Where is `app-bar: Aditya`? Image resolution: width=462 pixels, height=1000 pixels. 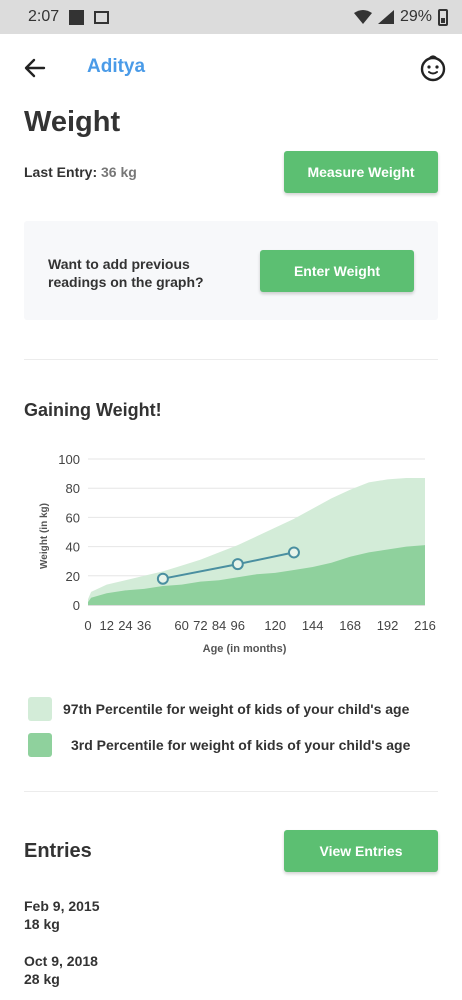 app-bar: Aditya is located at coordinates (231, 68).